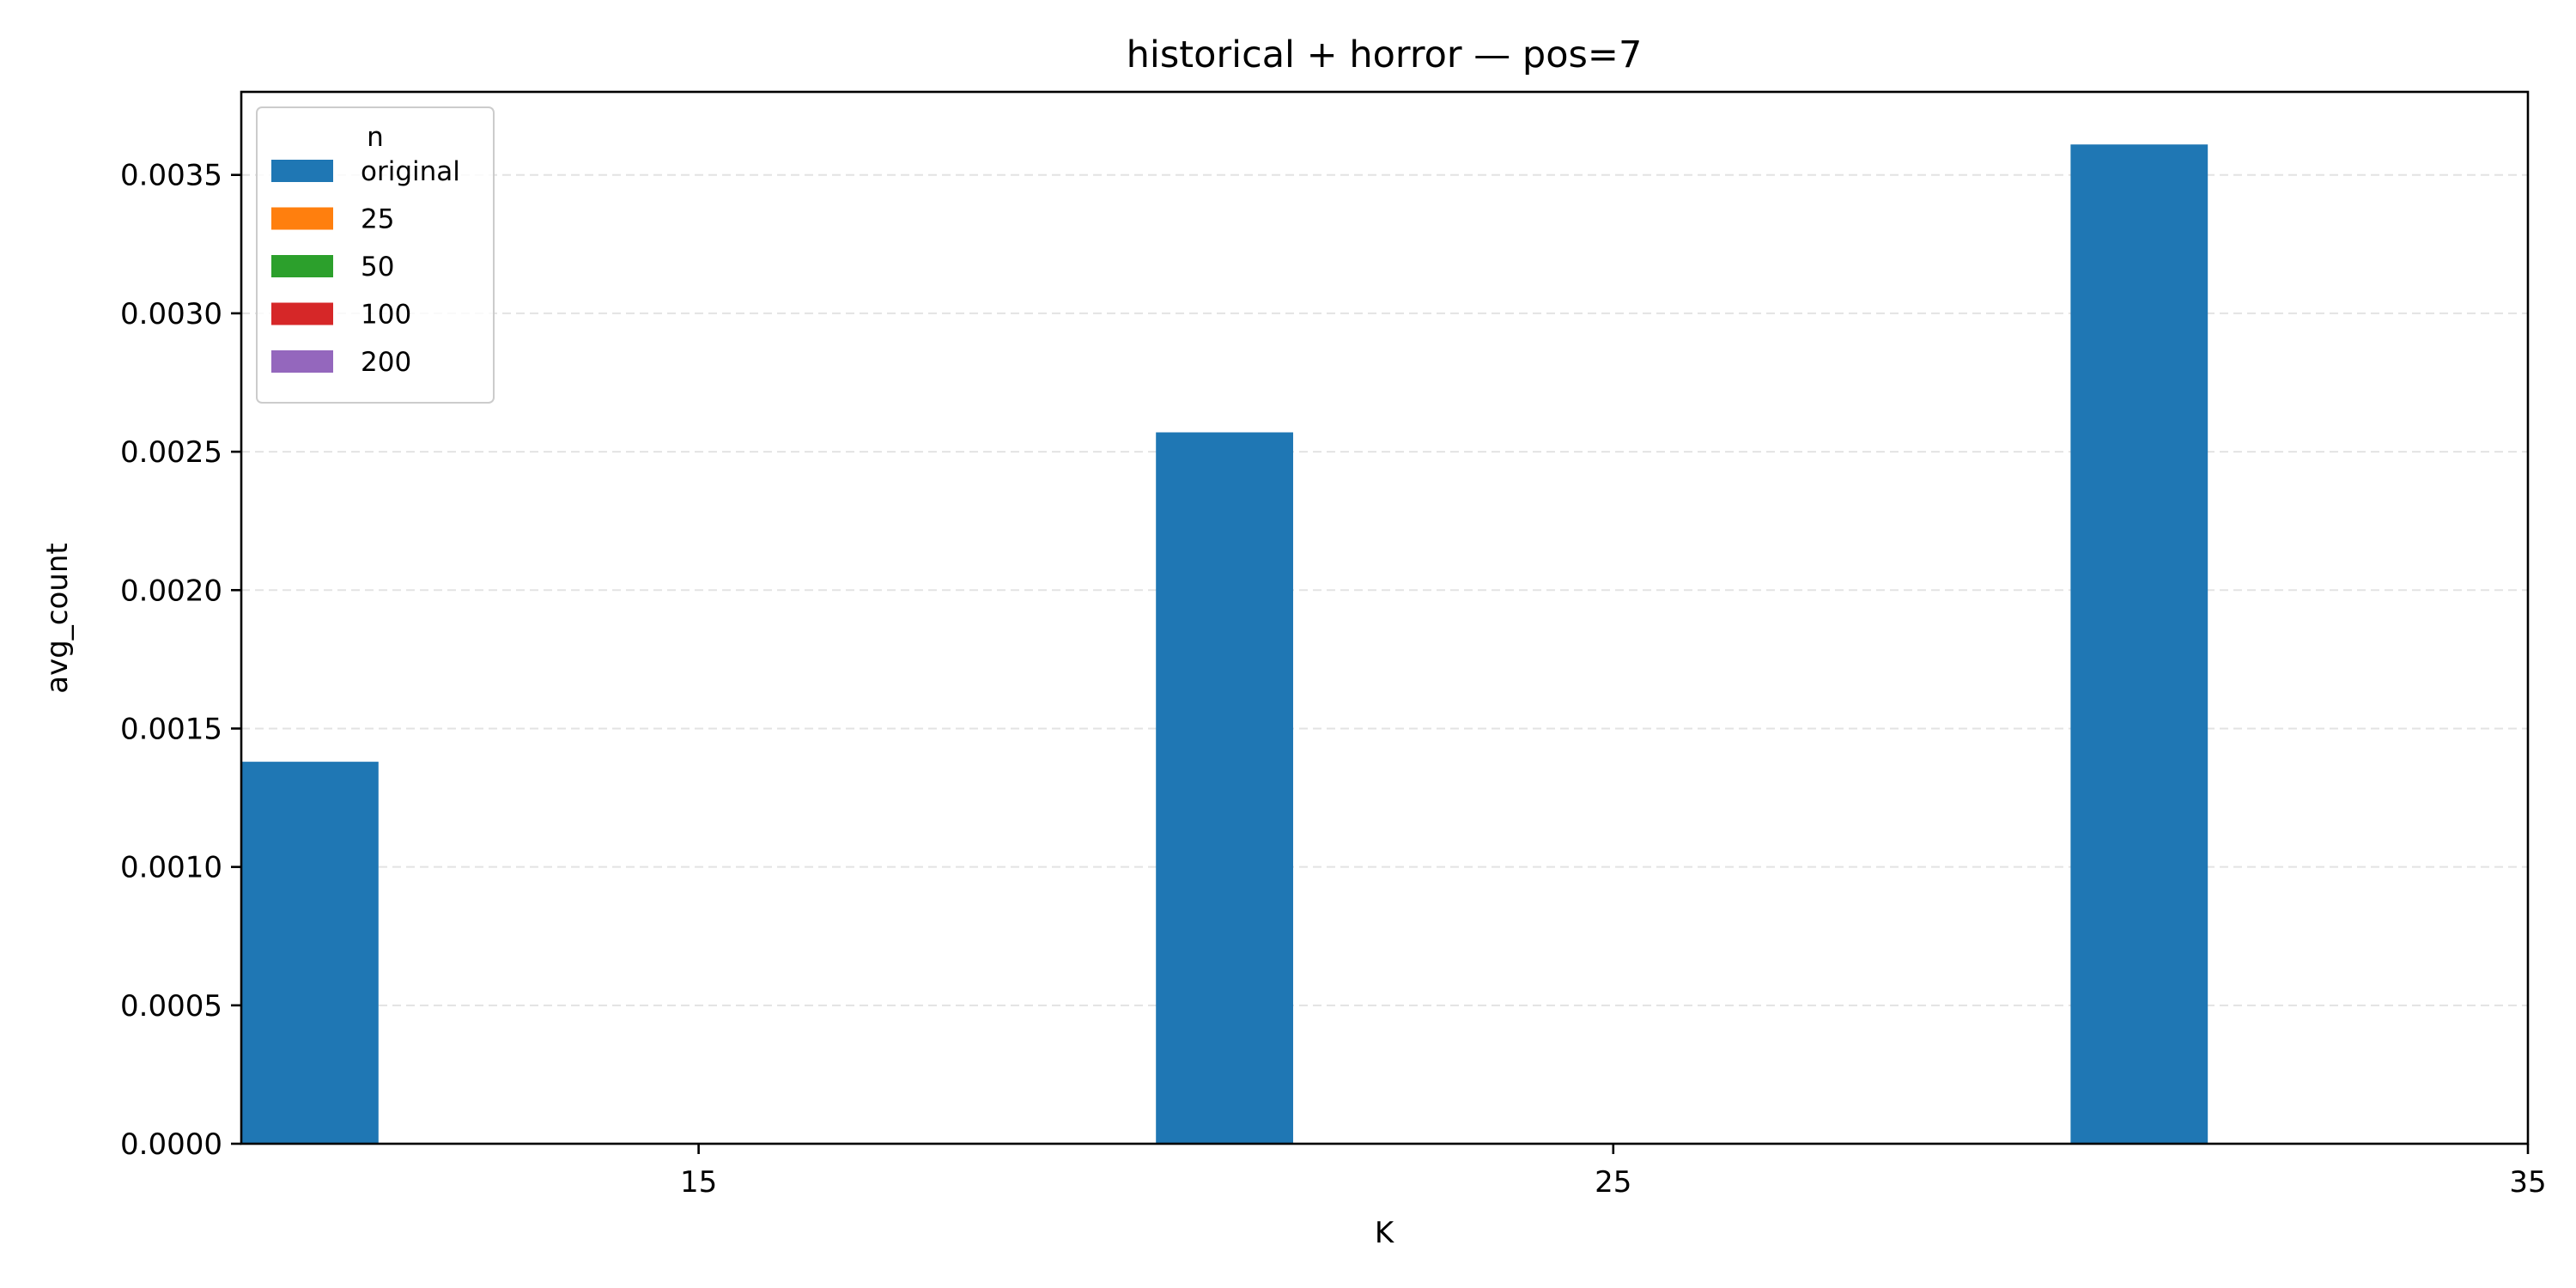 Image resolution: width=2576 pixels, height=1288 pixels. I want to click on legend-title: n, so click(376, 137).